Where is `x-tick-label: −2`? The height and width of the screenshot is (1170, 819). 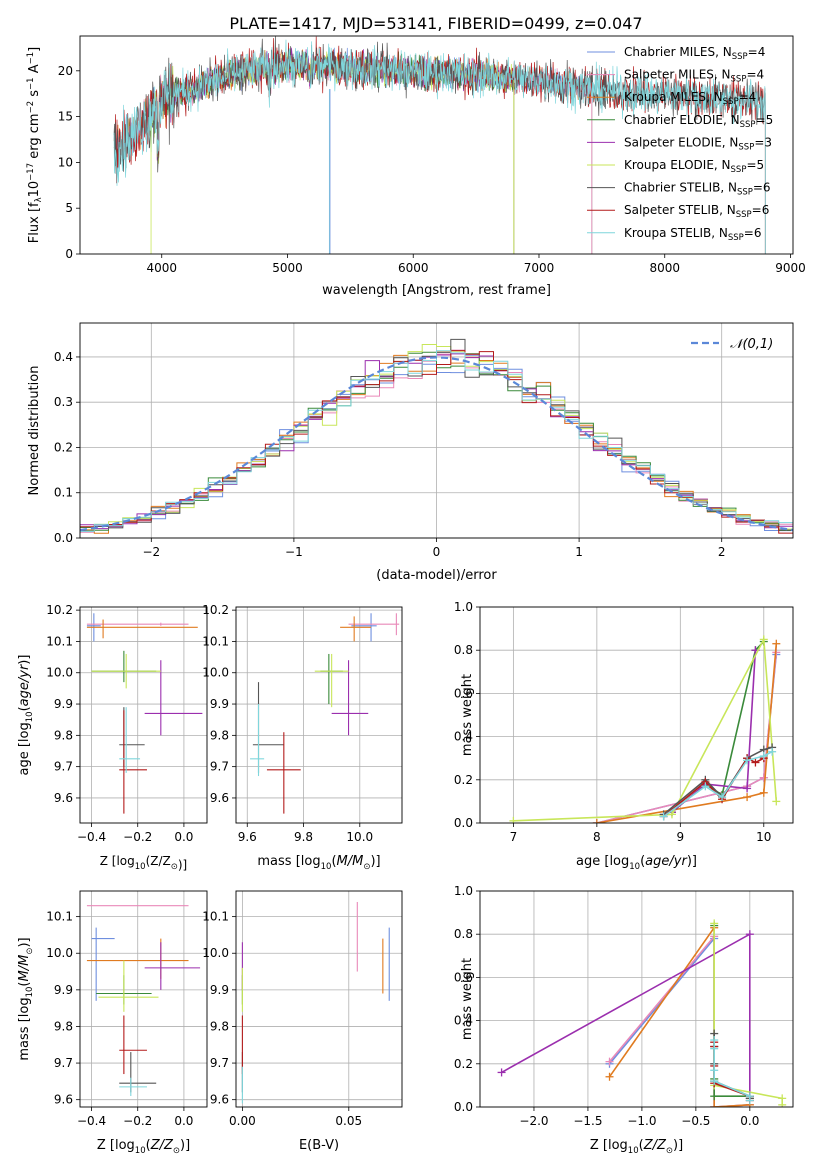
x-tick-label: −2 is located at coordinates (151, 552).